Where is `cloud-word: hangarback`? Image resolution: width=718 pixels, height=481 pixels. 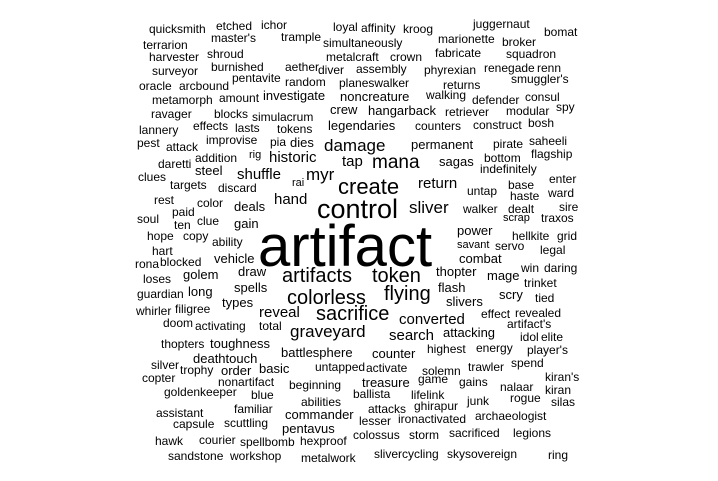 cloud-word: hangarback is located at coordinates (402, 110).